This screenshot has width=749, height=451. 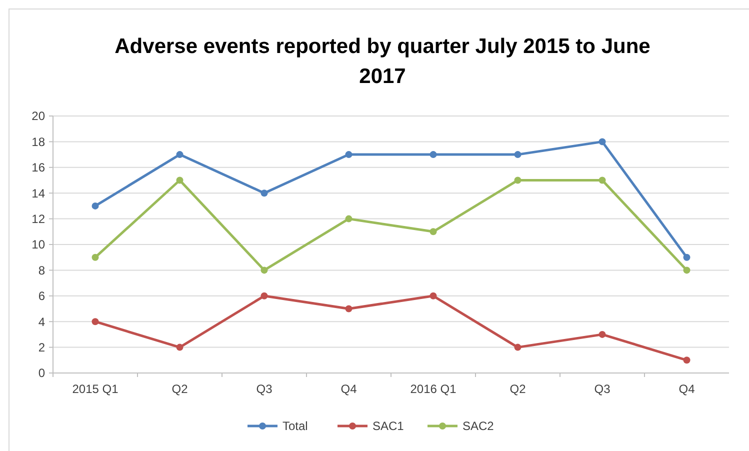 I want to click on y-tick-label: 6, so click(x=42, y=296).